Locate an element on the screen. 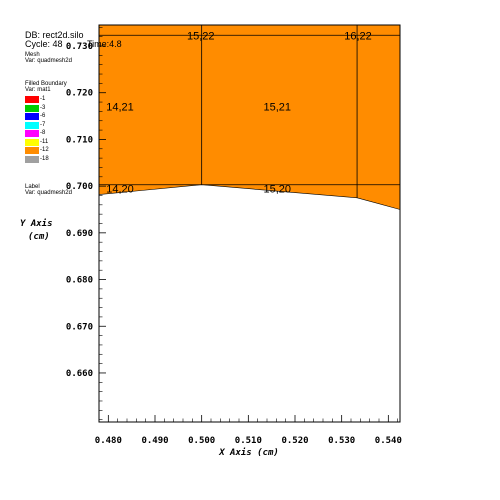  database-label: DB: rect2d.silo is located at coordinates (54, 35).